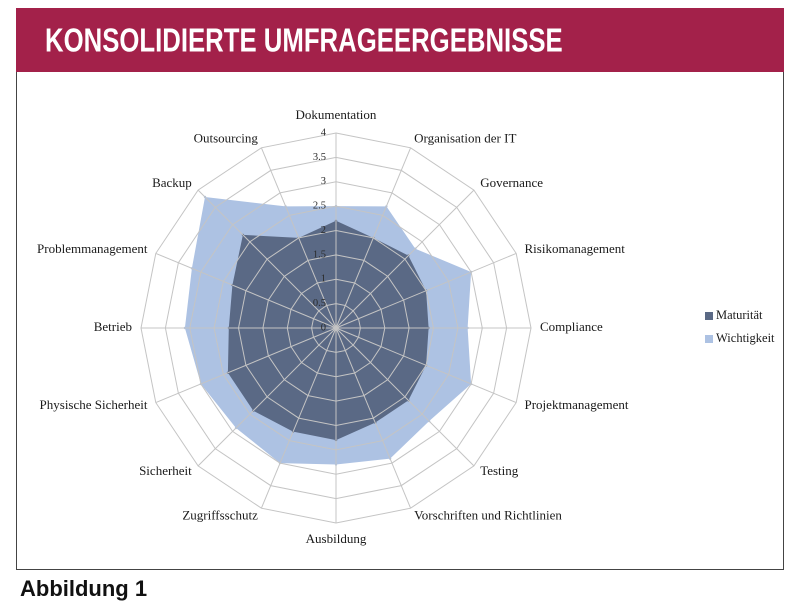 This screenshot has height=615, width=800. Describe the element at coordinates (336, 114) in the screenshot. I see `category-label: Dokumentation` at that location.